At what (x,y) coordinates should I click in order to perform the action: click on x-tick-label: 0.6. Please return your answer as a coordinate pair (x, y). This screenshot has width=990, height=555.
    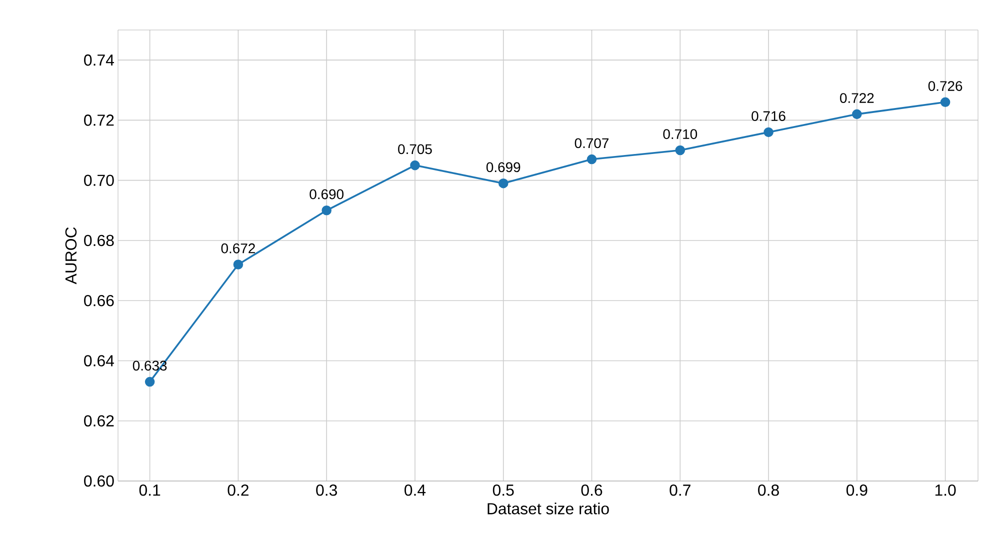
    Looking at the image, I should click on (591, 490).